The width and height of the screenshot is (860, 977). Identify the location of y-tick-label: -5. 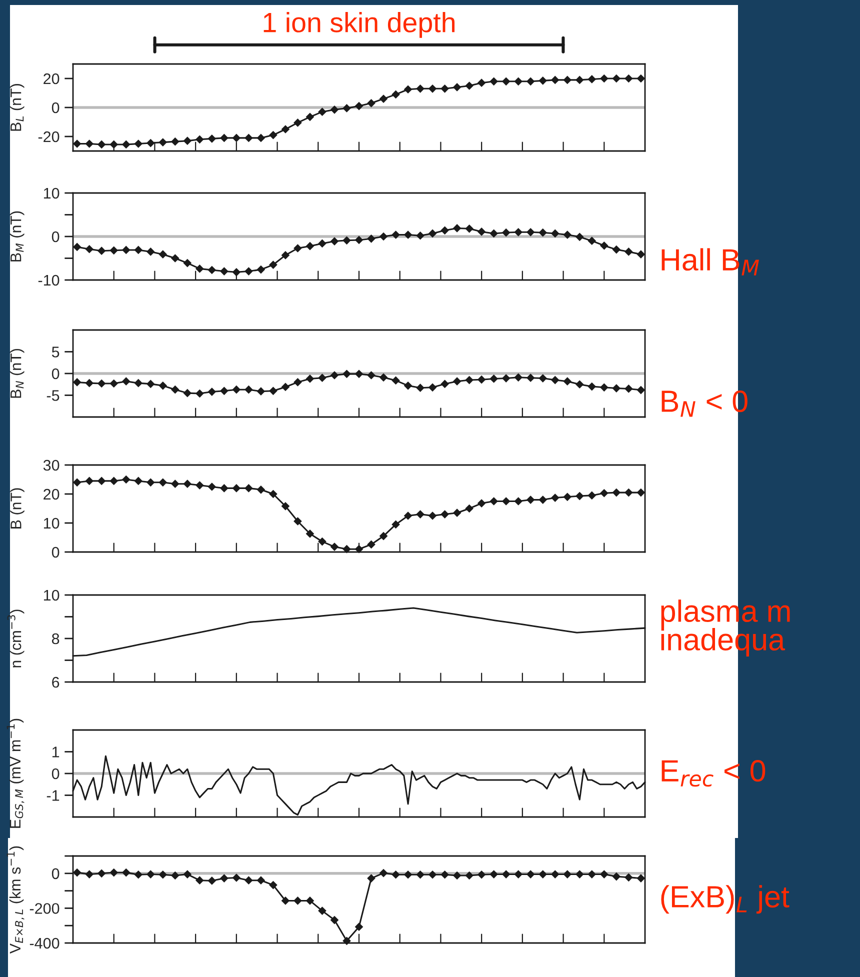
(53, 395).